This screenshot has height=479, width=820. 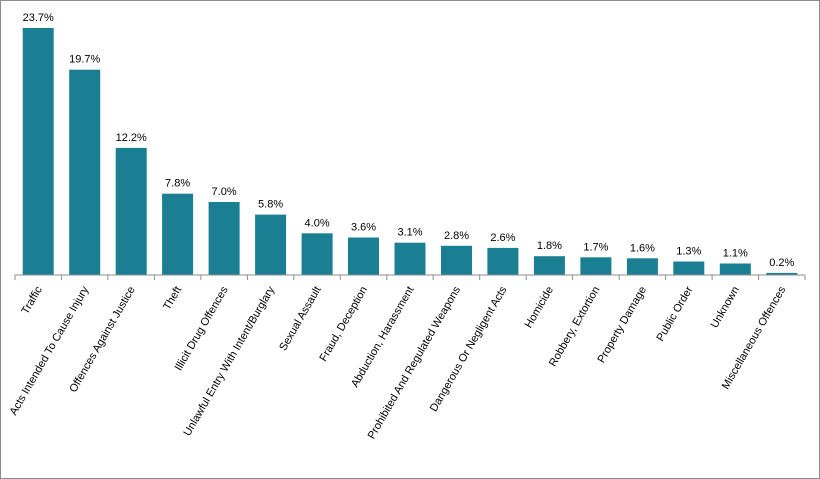 What do you see at coordinates (363, 228) in the screenshot?
I see `data-label-7: 3.6%` at bounding box center [363, 228].